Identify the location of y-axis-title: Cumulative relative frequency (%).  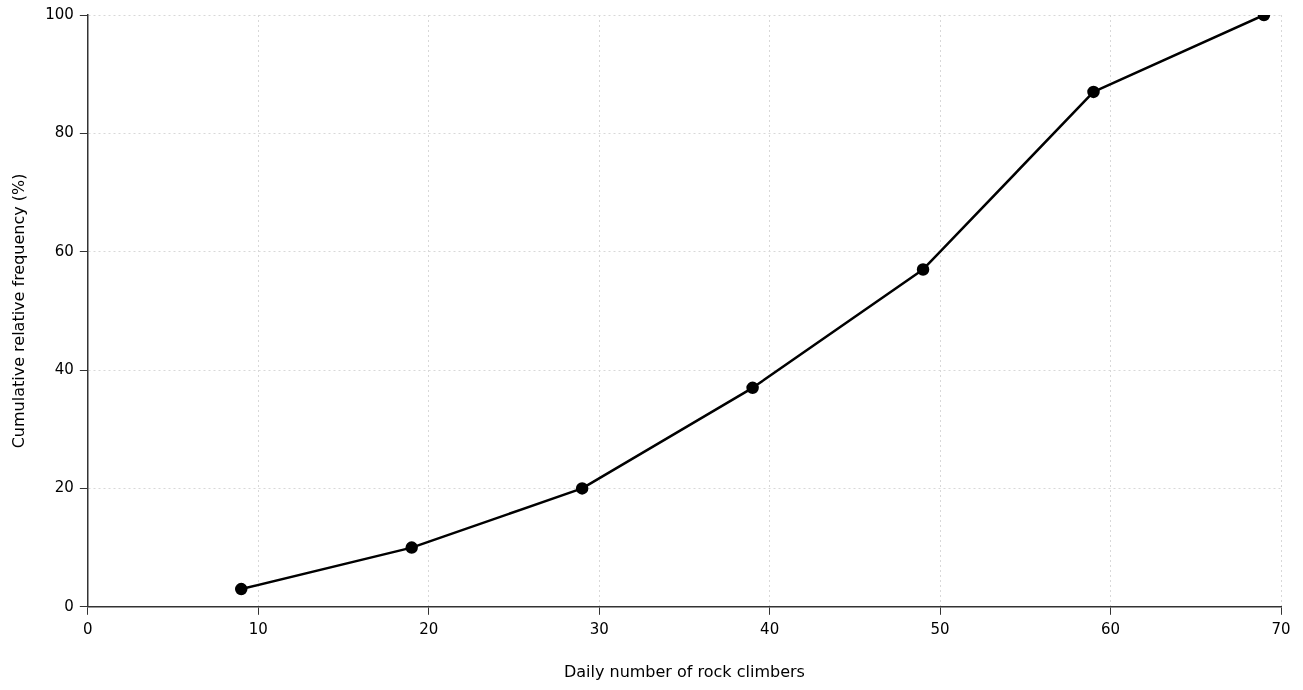
(18, 311).